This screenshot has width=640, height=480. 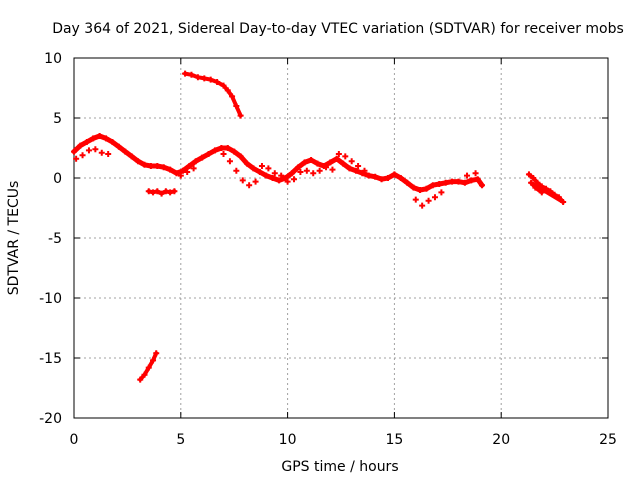 What do you see at coordinates (14, 238) in the screenshot?
I see `y-axis-label: SDTVAR / TECUs` at bounding box center [14, 238].